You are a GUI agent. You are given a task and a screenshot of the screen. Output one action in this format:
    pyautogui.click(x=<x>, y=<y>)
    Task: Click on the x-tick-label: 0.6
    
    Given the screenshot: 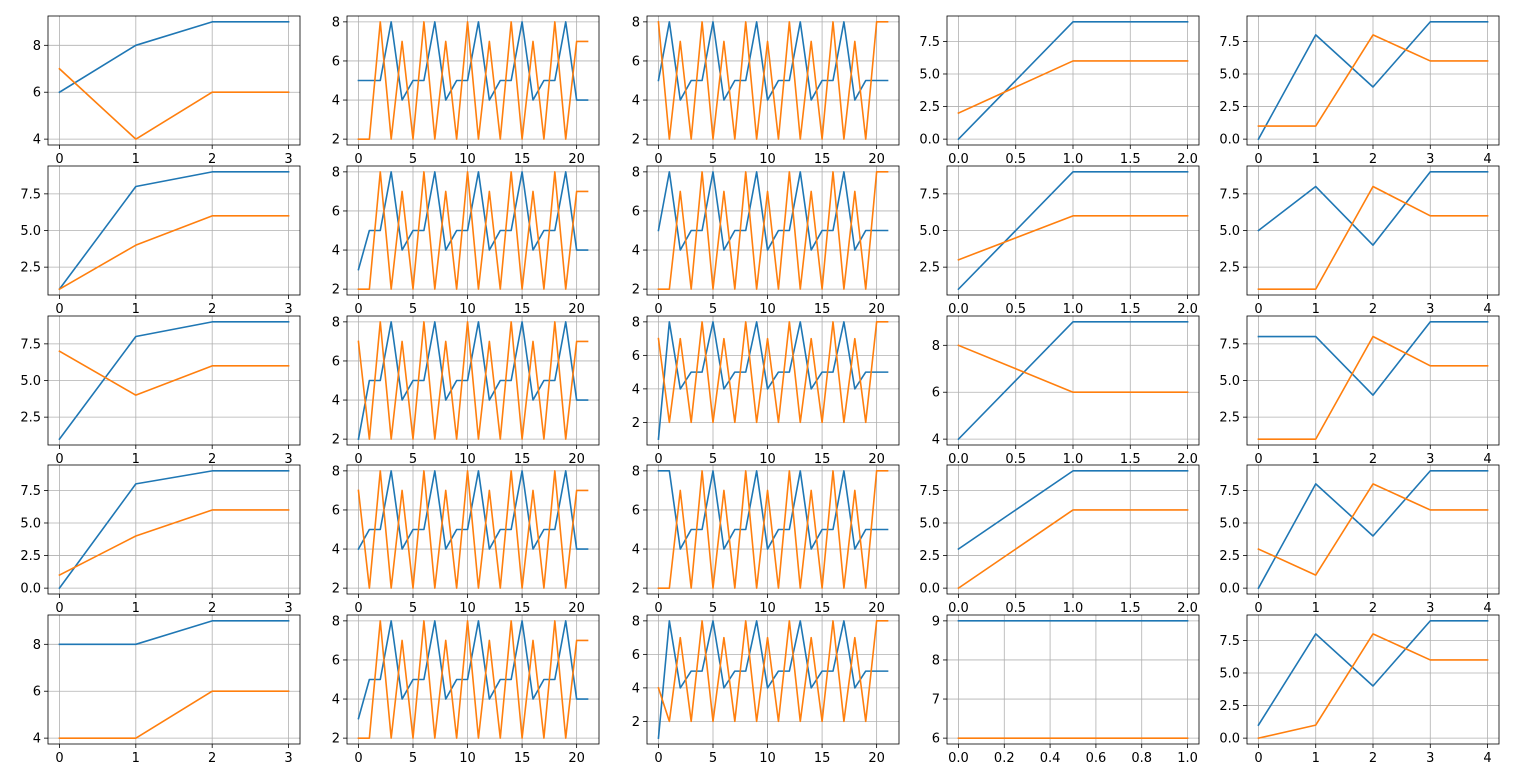 What is the action you would take?
    pyautogui.click(x=1096, y=758)
    